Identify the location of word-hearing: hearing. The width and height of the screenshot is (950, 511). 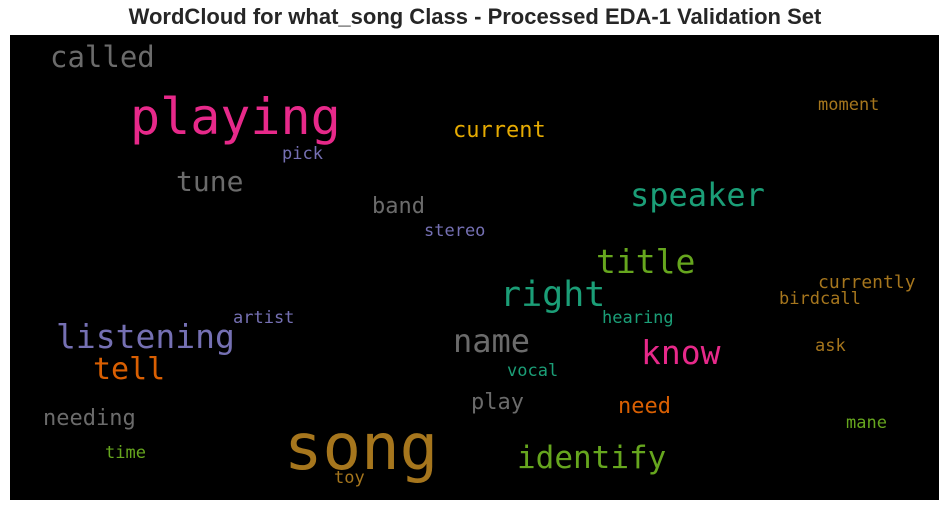
(638, 318).